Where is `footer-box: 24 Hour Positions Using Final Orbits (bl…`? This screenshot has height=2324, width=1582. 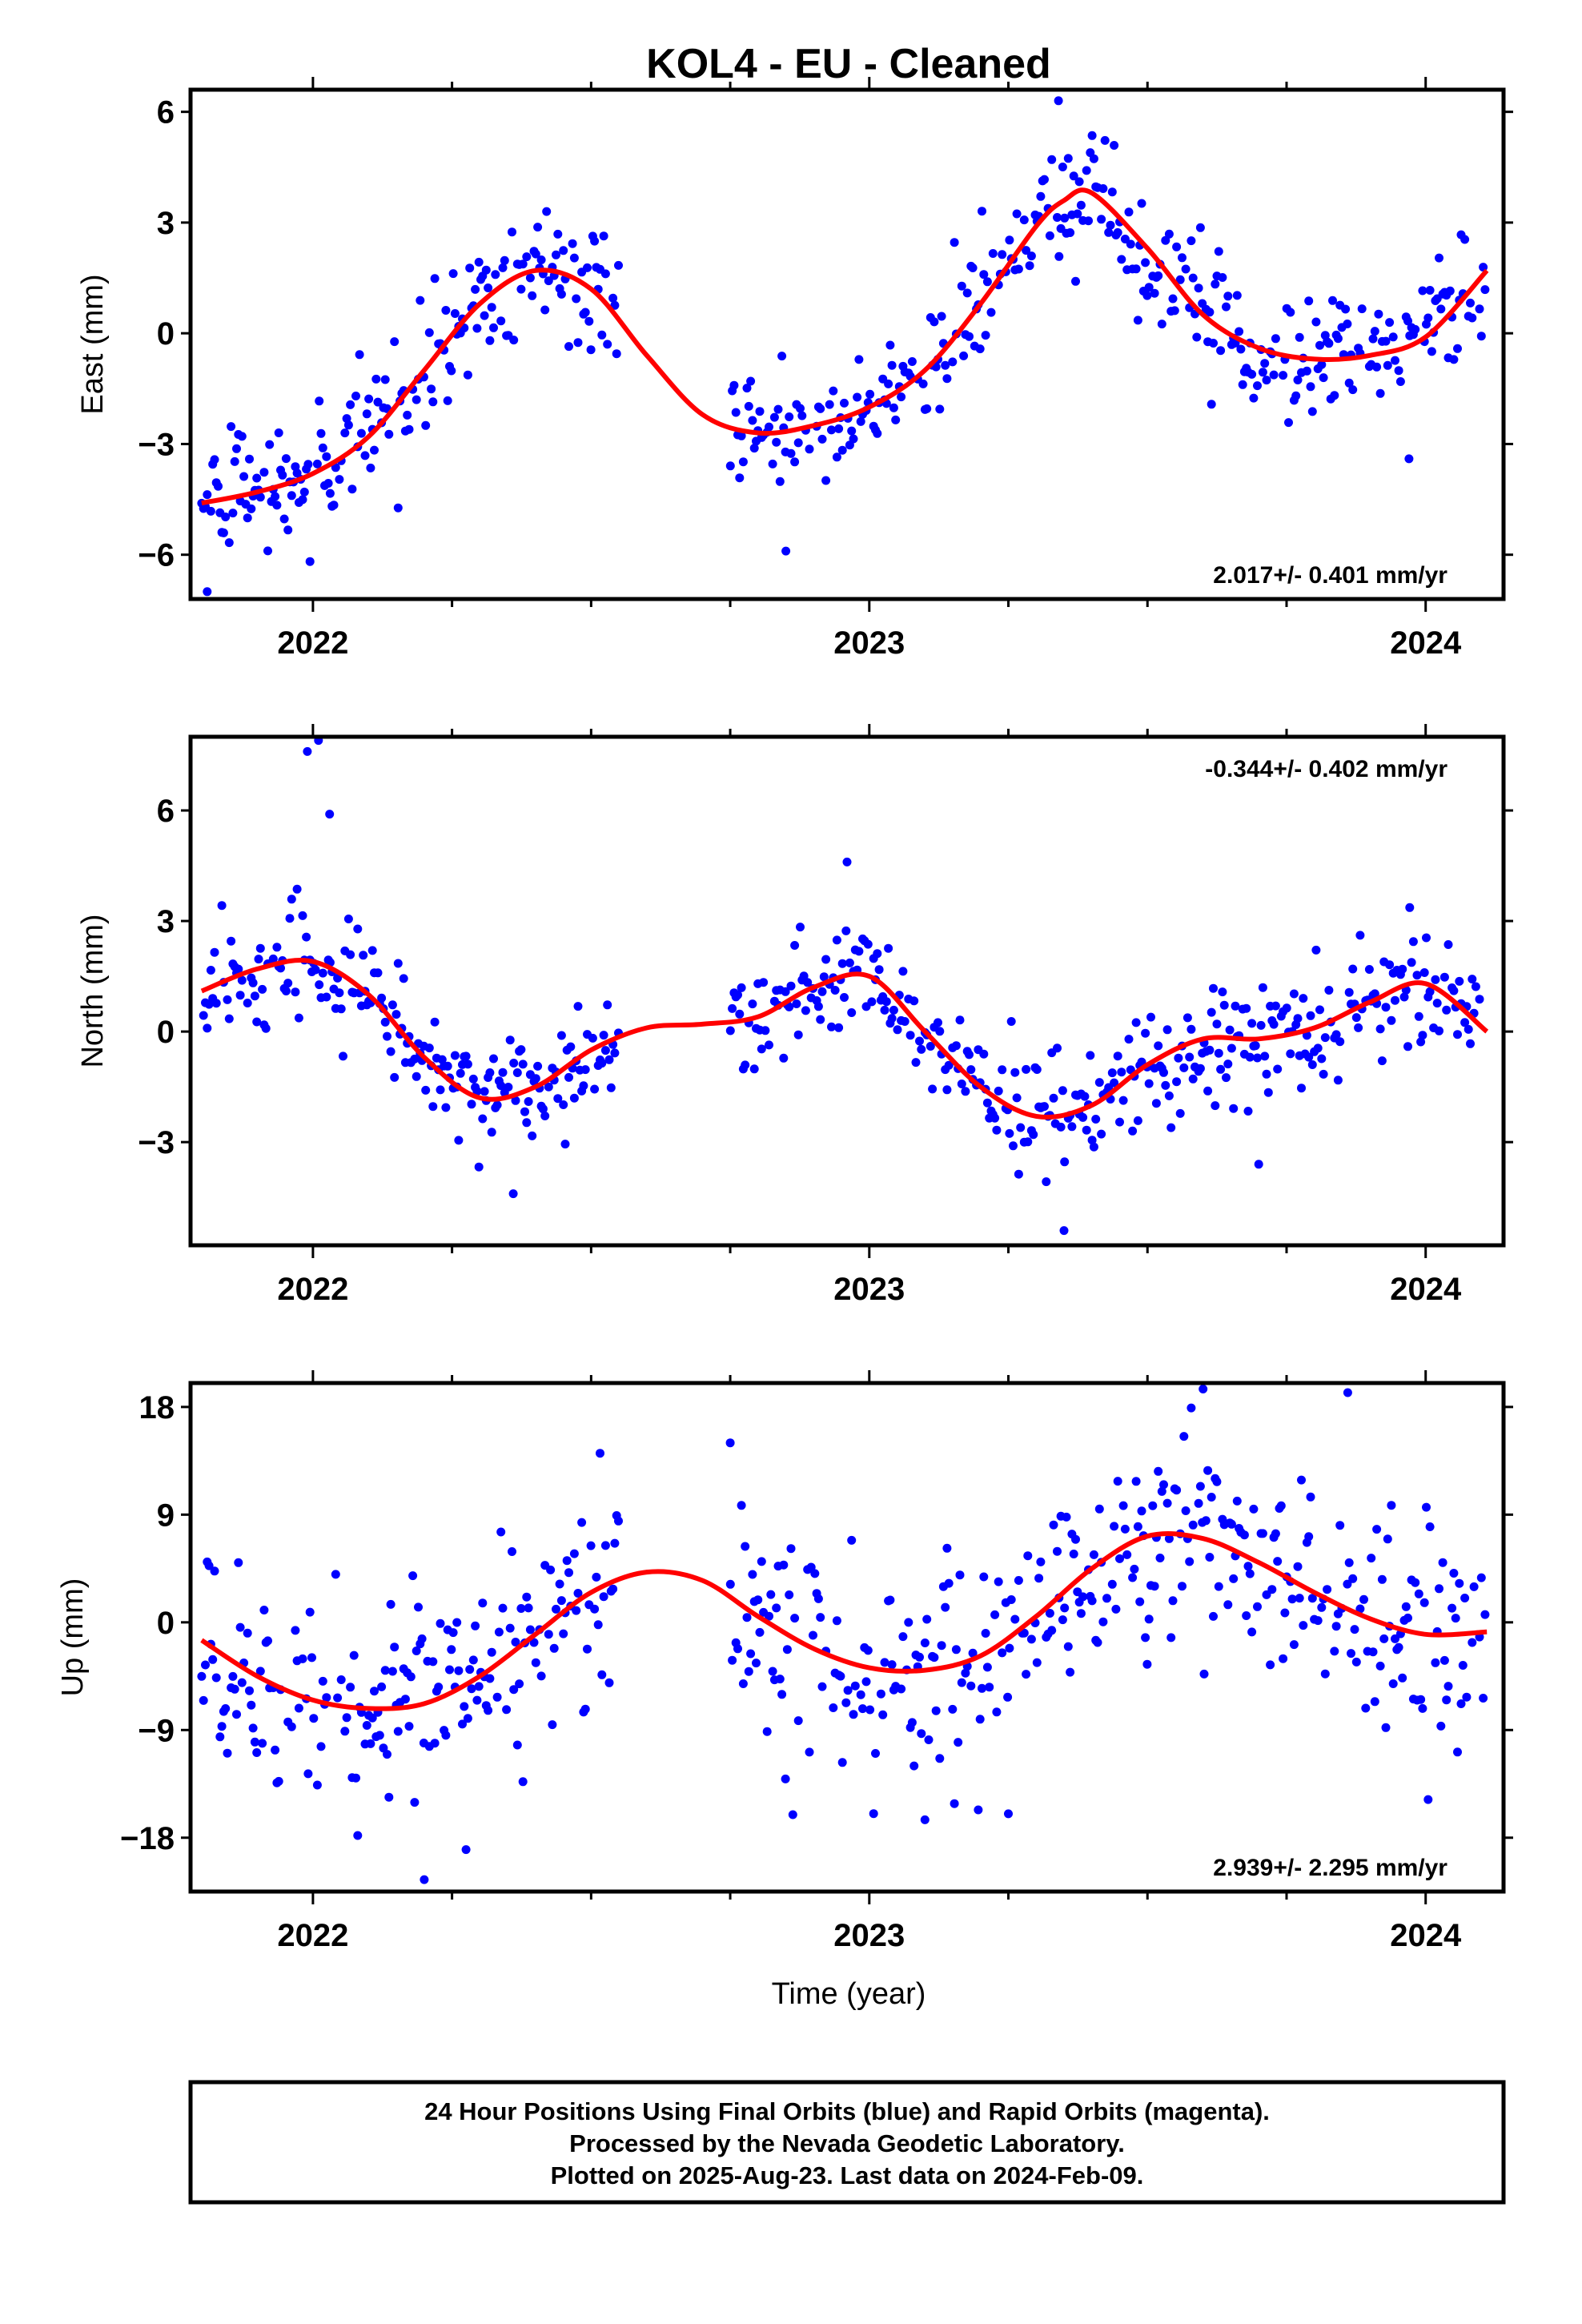 footer-box: 24 Hour Positions Using Final Orbits (bl… is located at coordinates (847, 2142).